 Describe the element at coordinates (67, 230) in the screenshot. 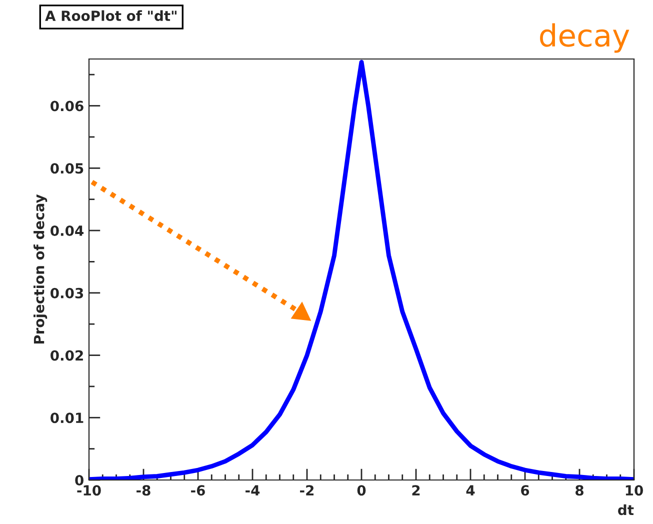

I see `y-tick-label: 0.04` at that location.